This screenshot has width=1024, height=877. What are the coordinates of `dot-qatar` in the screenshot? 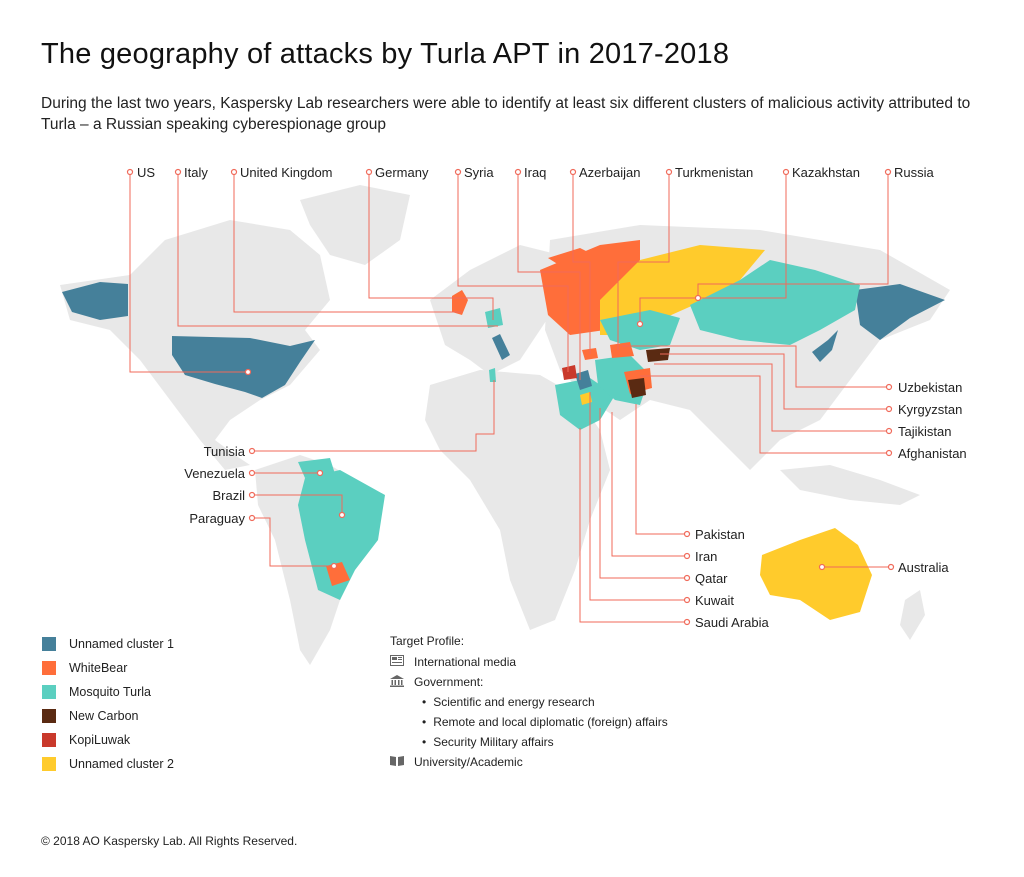 It's located at (687, 578).